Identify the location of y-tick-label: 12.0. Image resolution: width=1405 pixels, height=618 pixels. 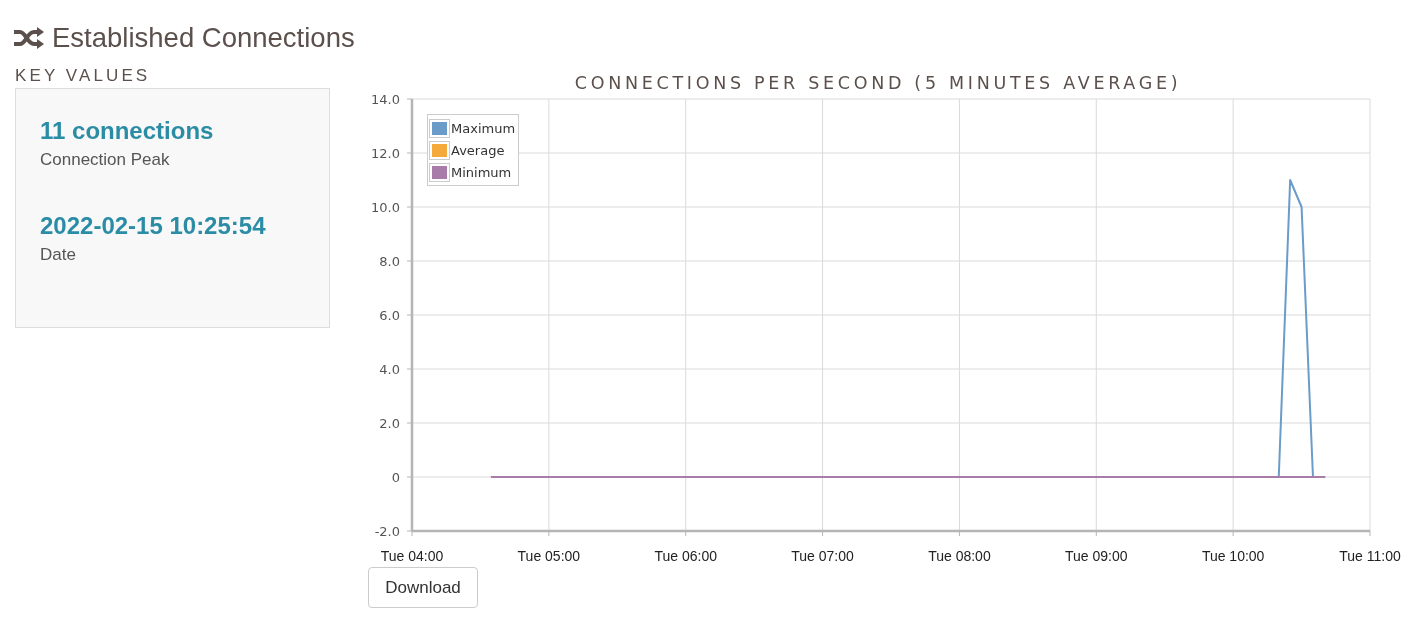
(385, 153).